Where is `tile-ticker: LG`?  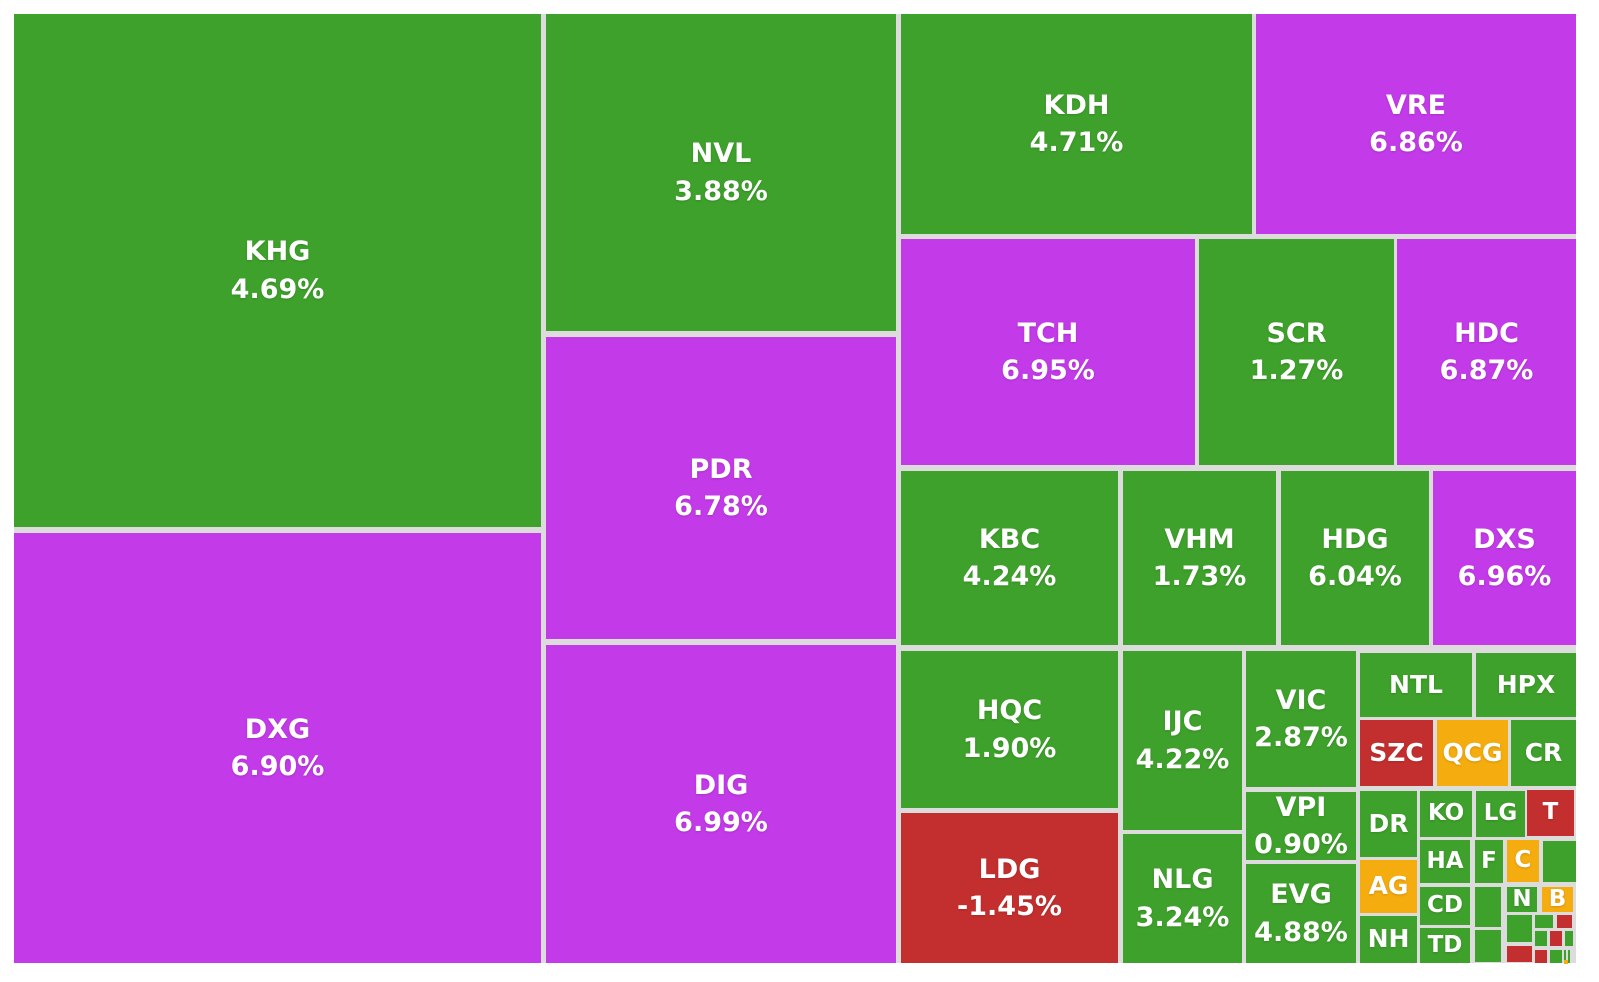 tile-ticker: LG is located at coordinates (1500, 813).